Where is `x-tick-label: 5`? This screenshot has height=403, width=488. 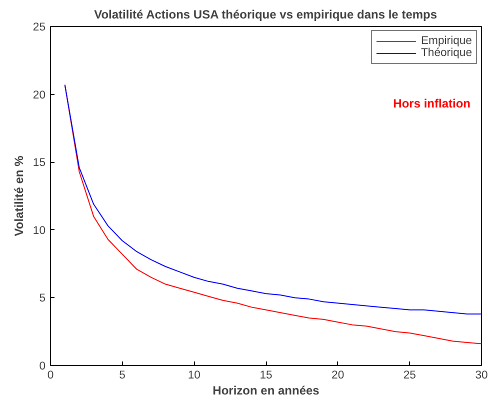 x-tick-label: 5 is located at coordinates (122, 376).